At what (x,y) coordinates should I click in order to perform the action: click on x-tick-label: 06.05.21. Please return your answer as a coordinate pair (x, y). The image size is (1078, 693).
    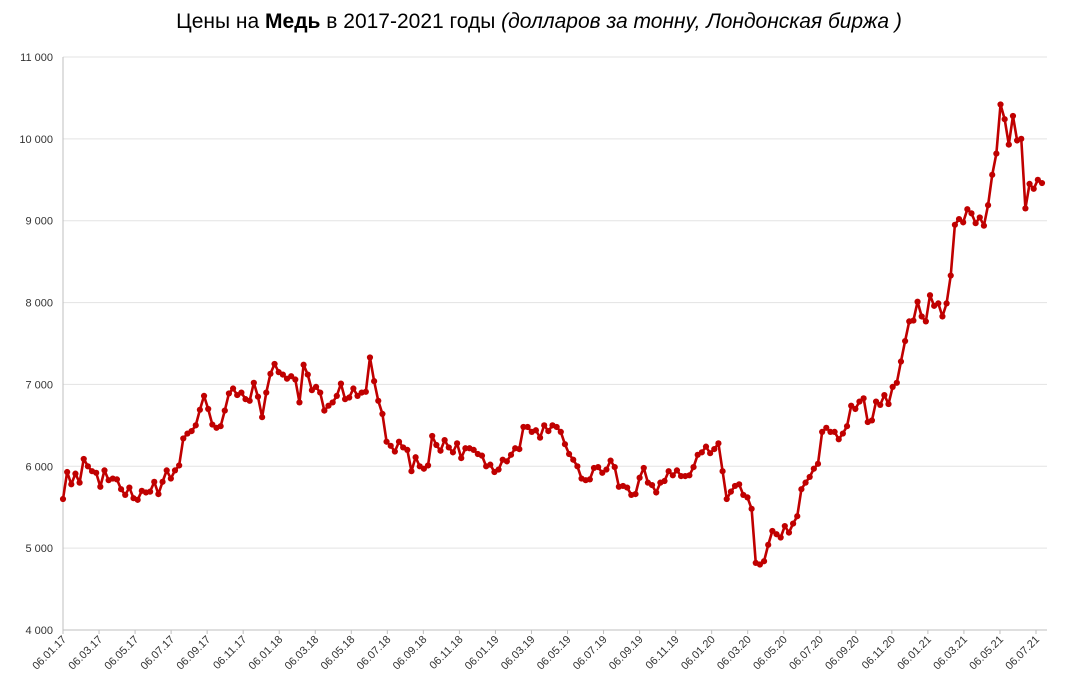
    Looking at the image, I should click on (986, 653).